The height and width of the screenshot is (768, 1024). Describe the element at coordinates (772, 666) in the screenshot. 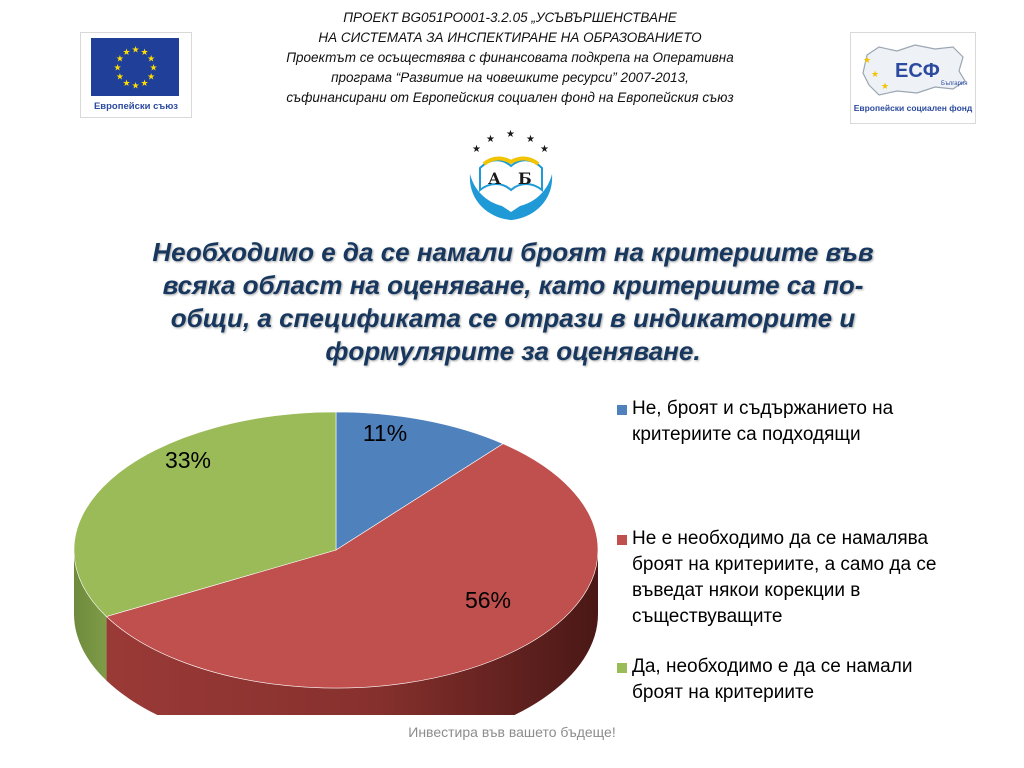

I see `legend-label-line: Да, необходимо е да се намали` at that location.